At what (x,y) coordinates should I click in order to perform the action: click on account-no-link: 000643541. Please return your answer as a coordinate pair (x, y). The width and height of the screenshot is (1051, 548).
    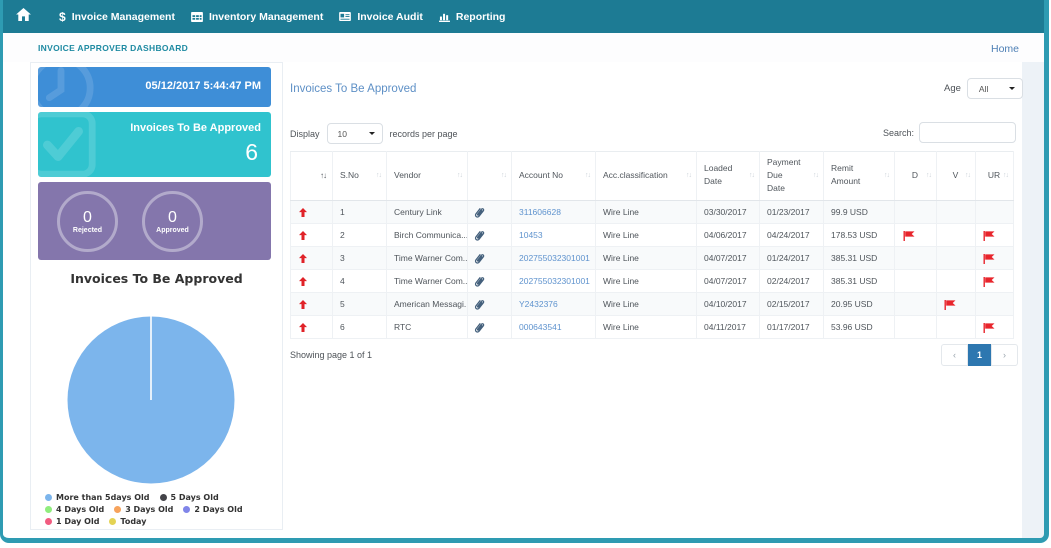
    Looking at the image, I should click on (540, 327).